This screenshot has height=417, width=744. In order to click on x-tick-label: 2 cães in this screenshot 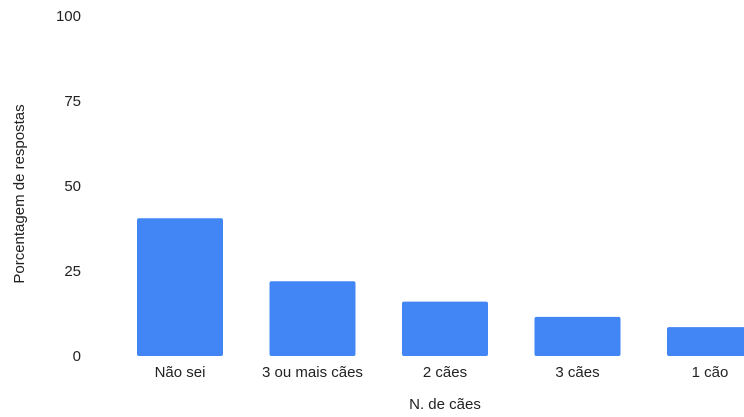, I will do `click(445, 372)`.